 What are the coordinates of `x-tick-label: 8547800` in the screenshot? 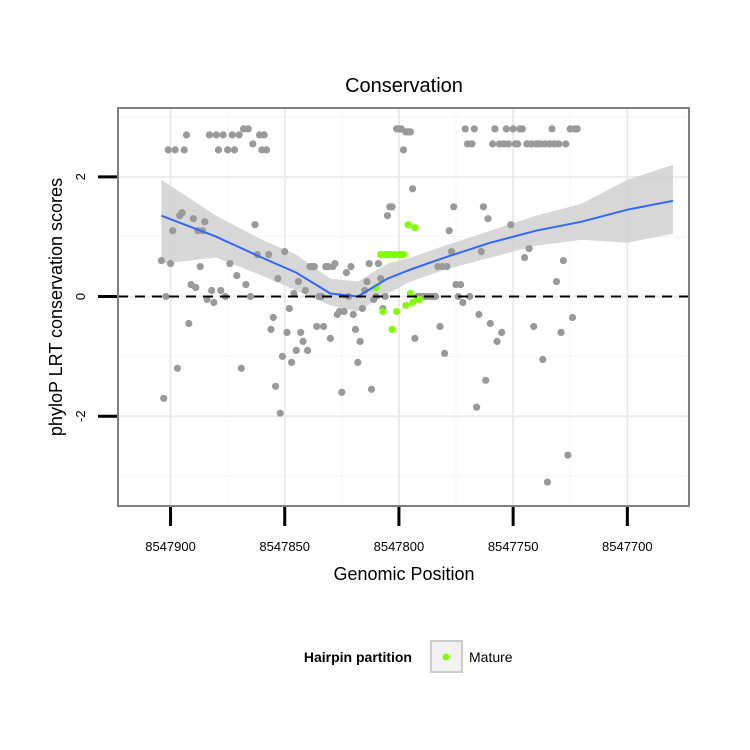 It's located at (399, 546).